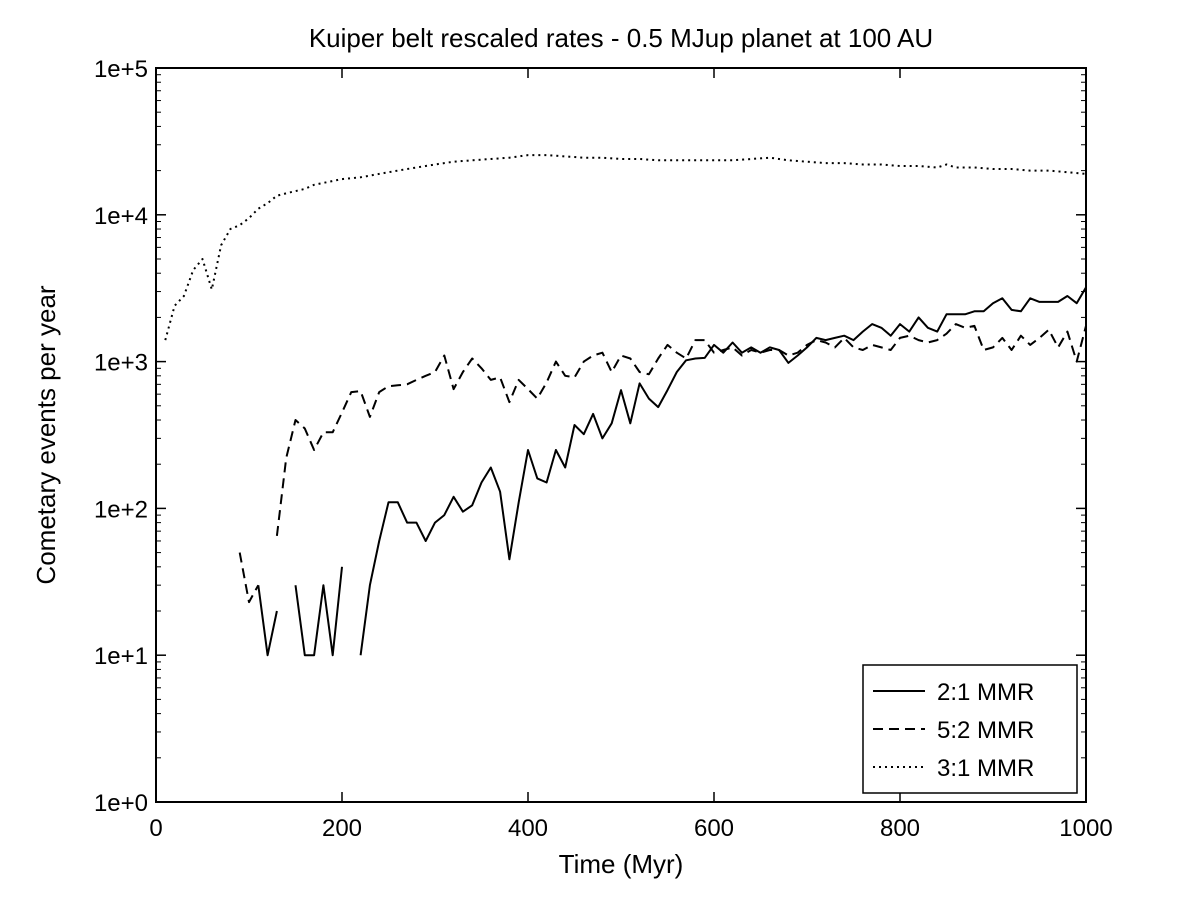  Describe the element at coordinates (714, 828) in the screenshot. I see `x-tick-label: 600` at that location.